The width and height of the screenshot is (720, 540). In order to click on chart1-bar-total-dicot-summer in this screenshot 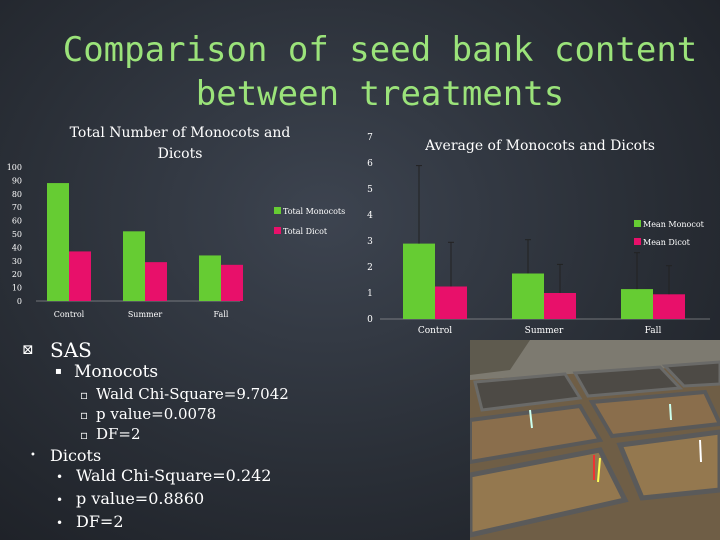, I will do `click(156, 281)`.